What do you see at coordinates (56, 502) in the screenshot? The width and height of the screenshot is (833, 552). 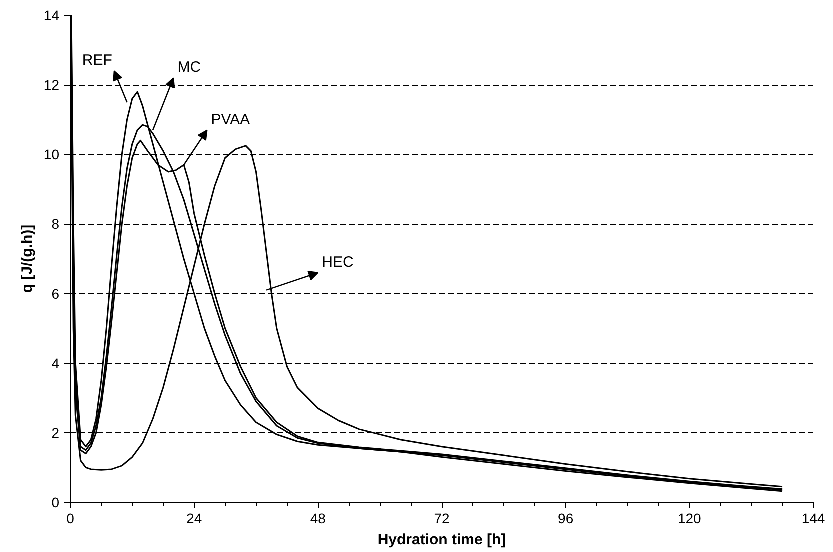 I see `y-tick-label: 0` at bounding box center [56, 502].